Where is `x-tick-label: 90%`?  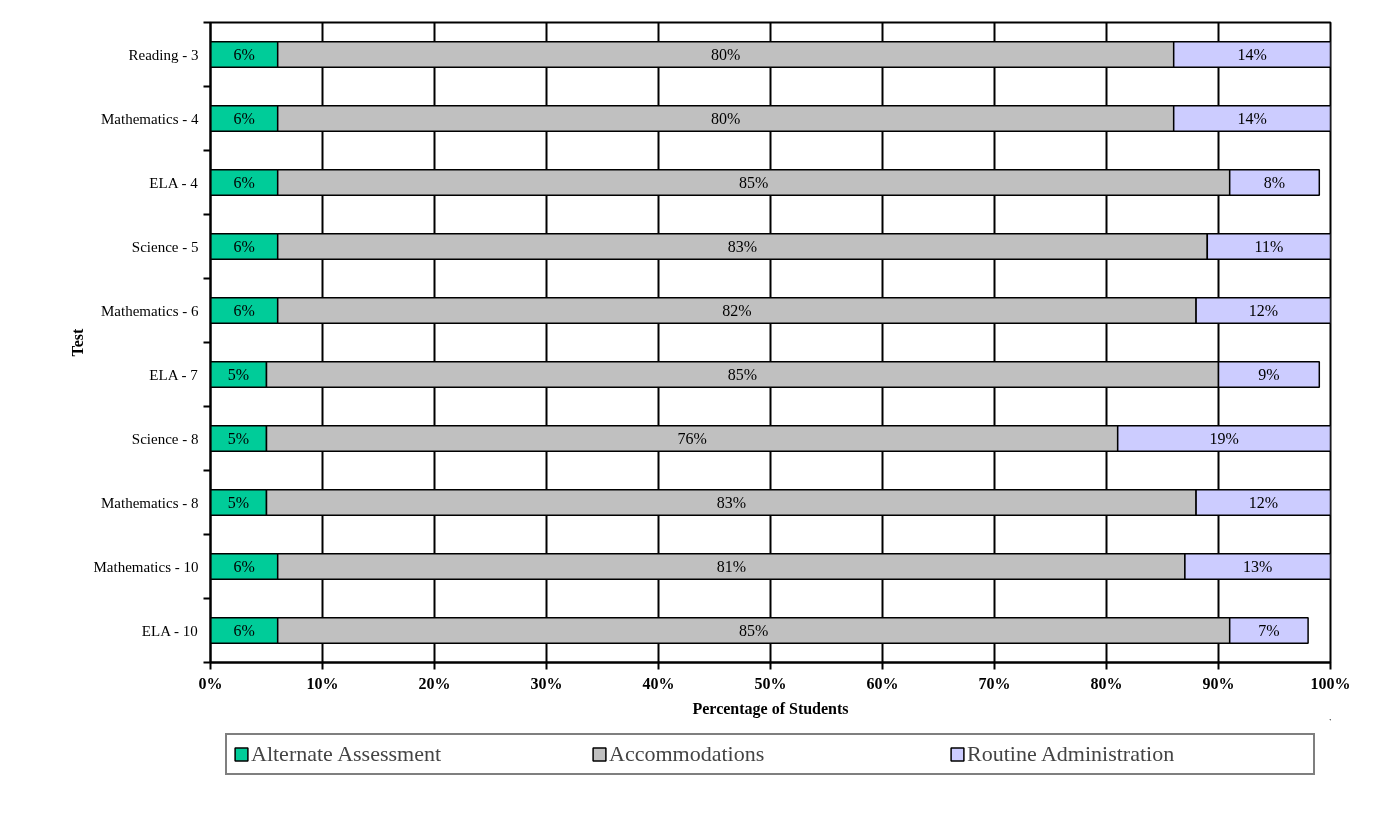
x-tick-label: 90% is located at coordinates (1218, 683).